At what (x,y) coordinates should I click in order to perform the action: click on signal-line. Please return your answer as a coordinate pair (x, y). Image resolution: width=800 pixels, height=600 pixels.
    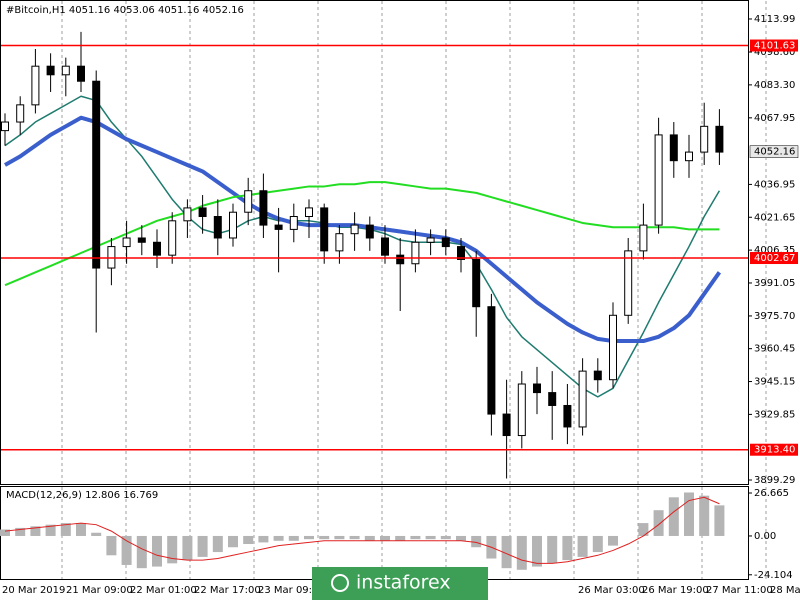
    Looking at the image, I should click on (362, 530).